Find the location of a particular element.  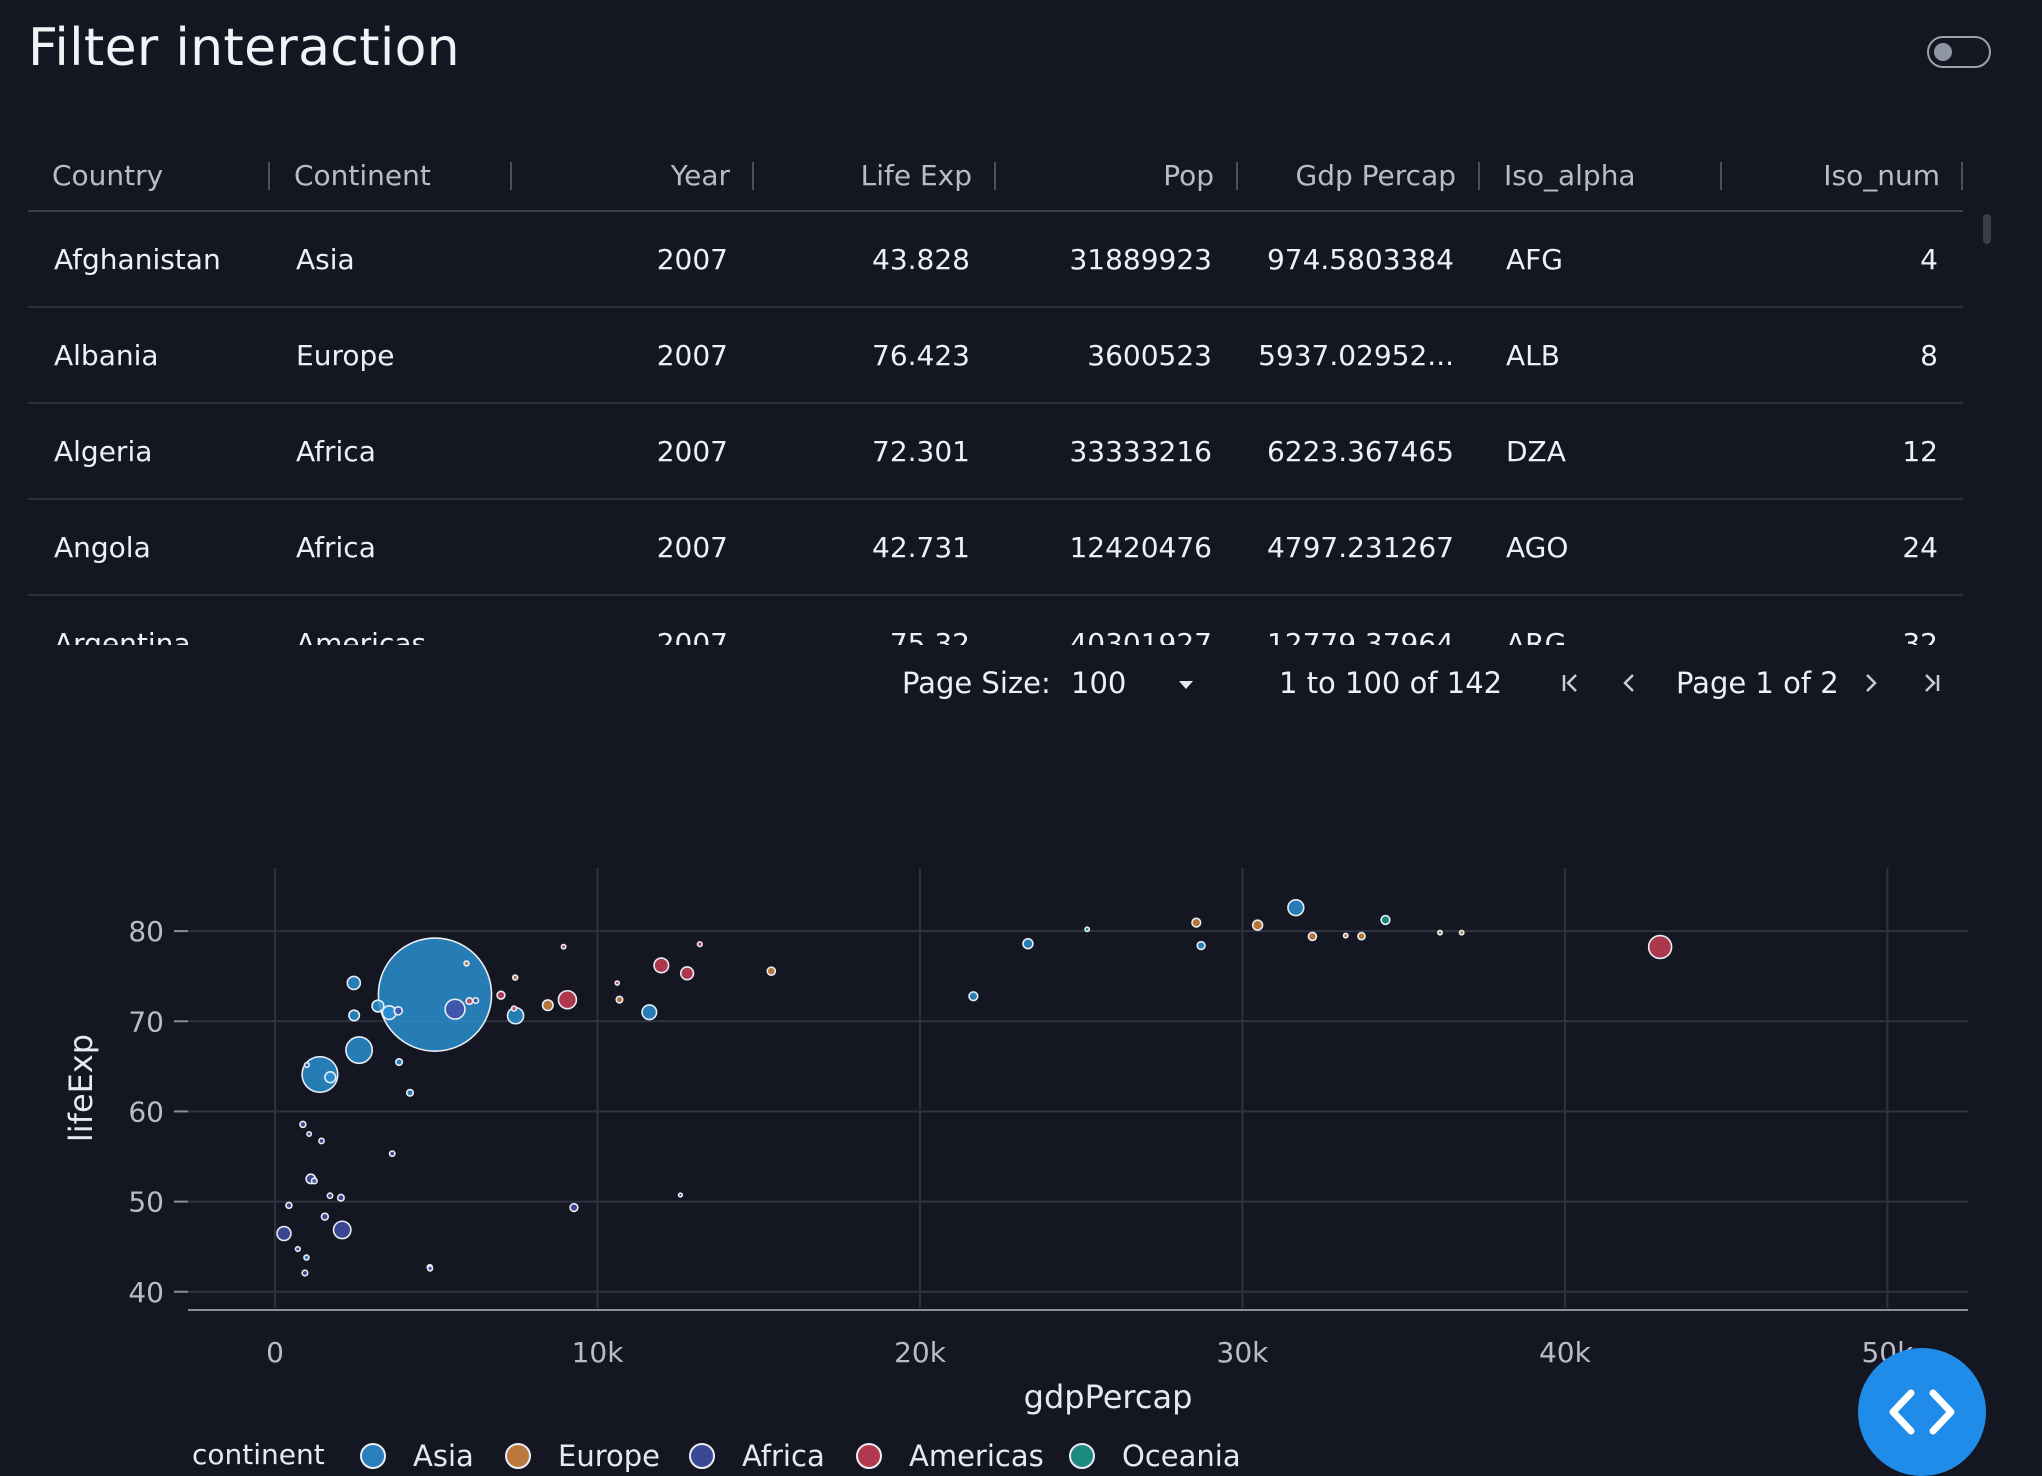

legend-marker-africa is located at coordinates (702, 1456).